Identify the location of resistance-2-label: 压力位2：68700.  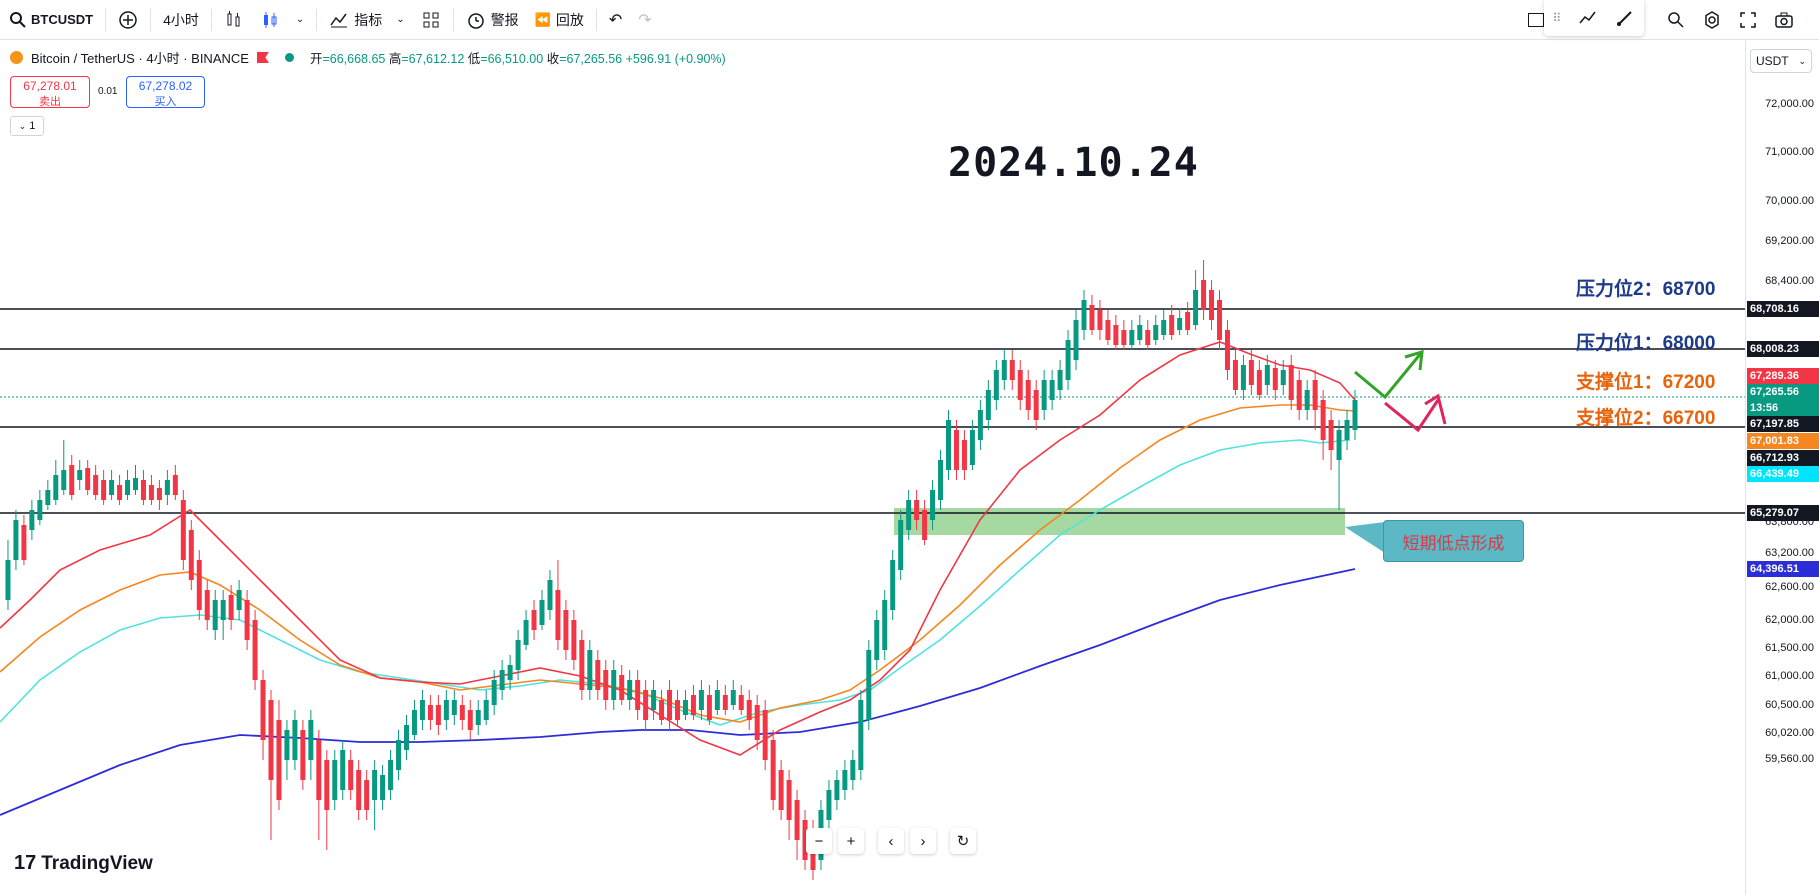
(1646, 289).